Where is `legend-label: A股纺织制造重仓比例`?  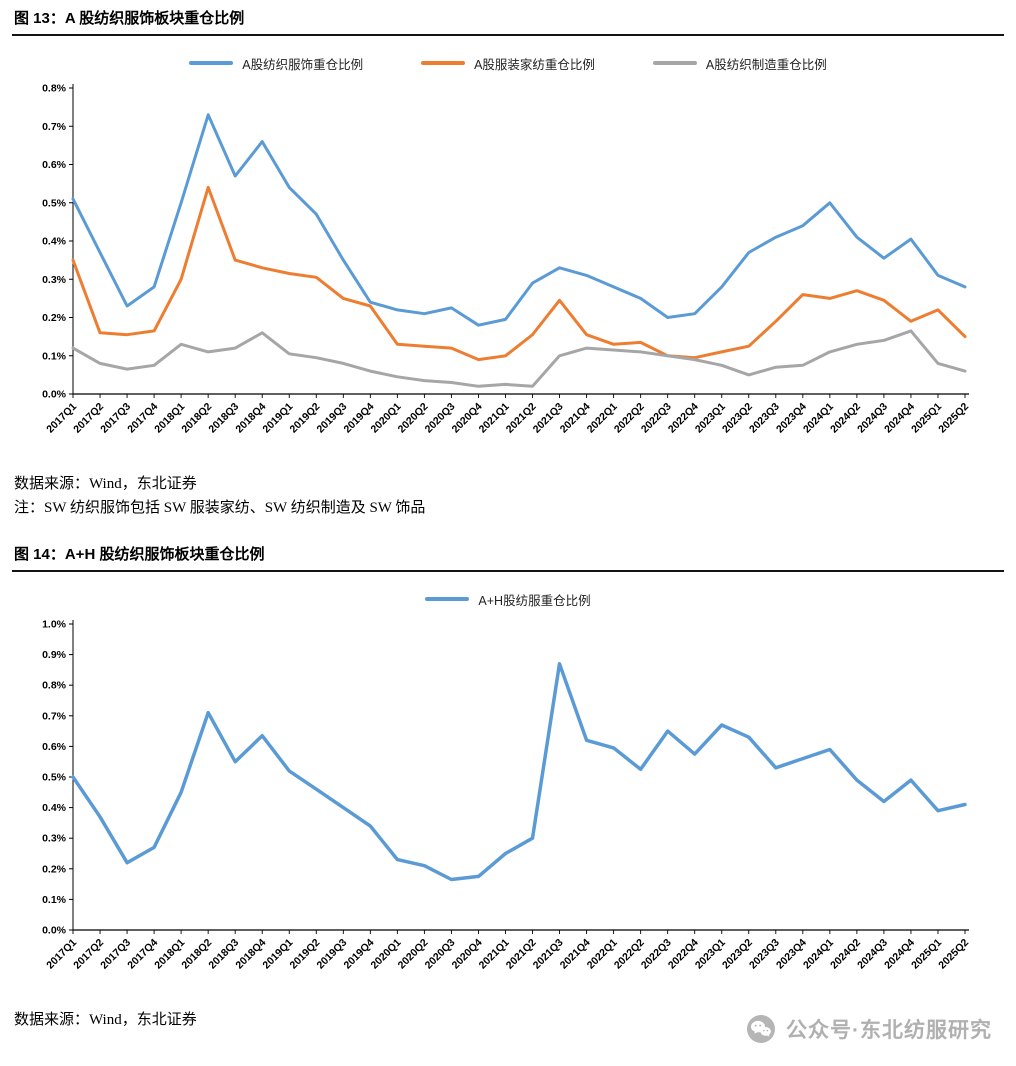
legend-label: A股纺织制造重仓比例 is located at coordinates (766, 64).